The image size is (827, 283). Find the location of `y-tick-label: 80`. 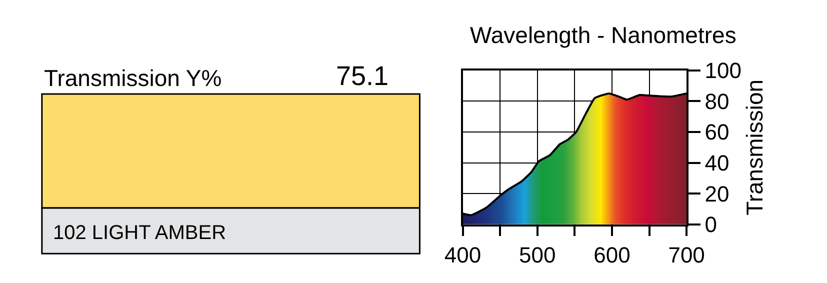

y-tick-label: 80 is located at coordinates (717, 101).